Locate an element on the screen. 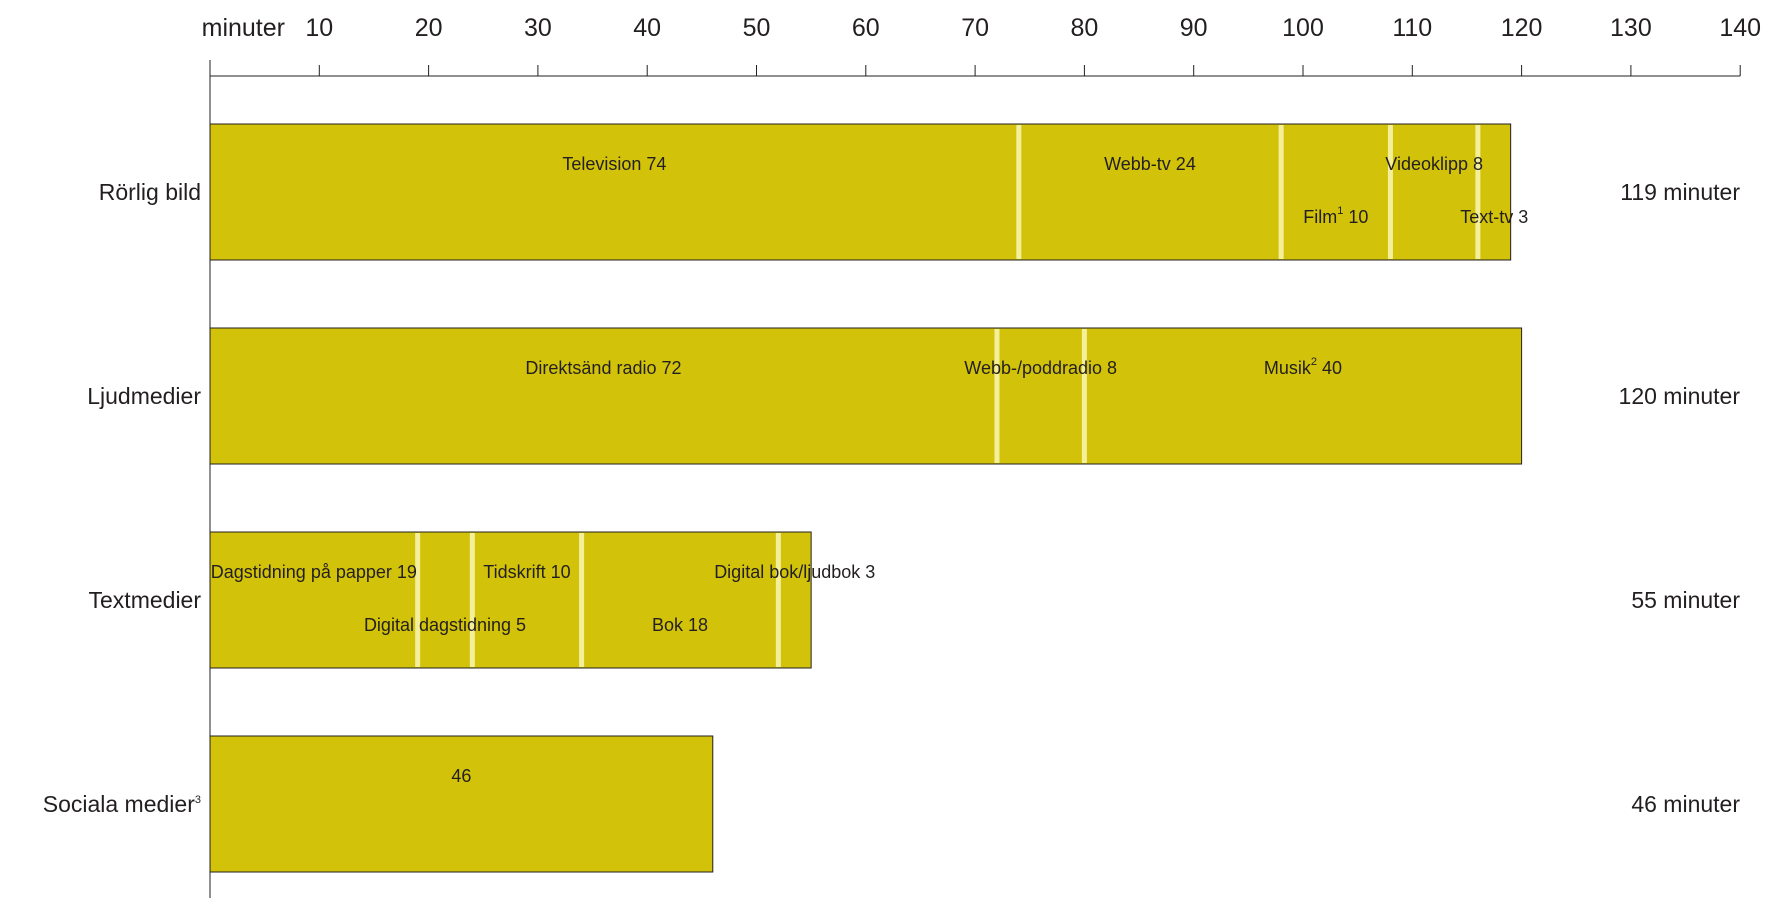 The width and height of the screenshot is (1771, 898). segment-label: Television 74 is located at coordinates (614, 164).